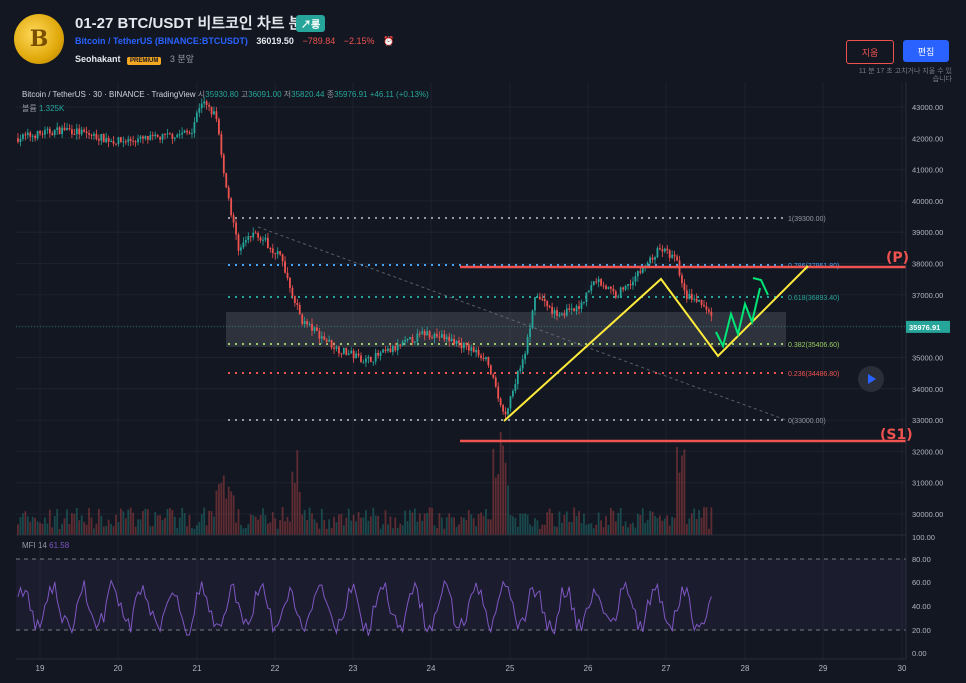 The width and height of the screenshot is (966, 683). Describe the element at coordinates (389, 41) in the screenshot. I see `alarm-clock-icon: ⏰` at that location.